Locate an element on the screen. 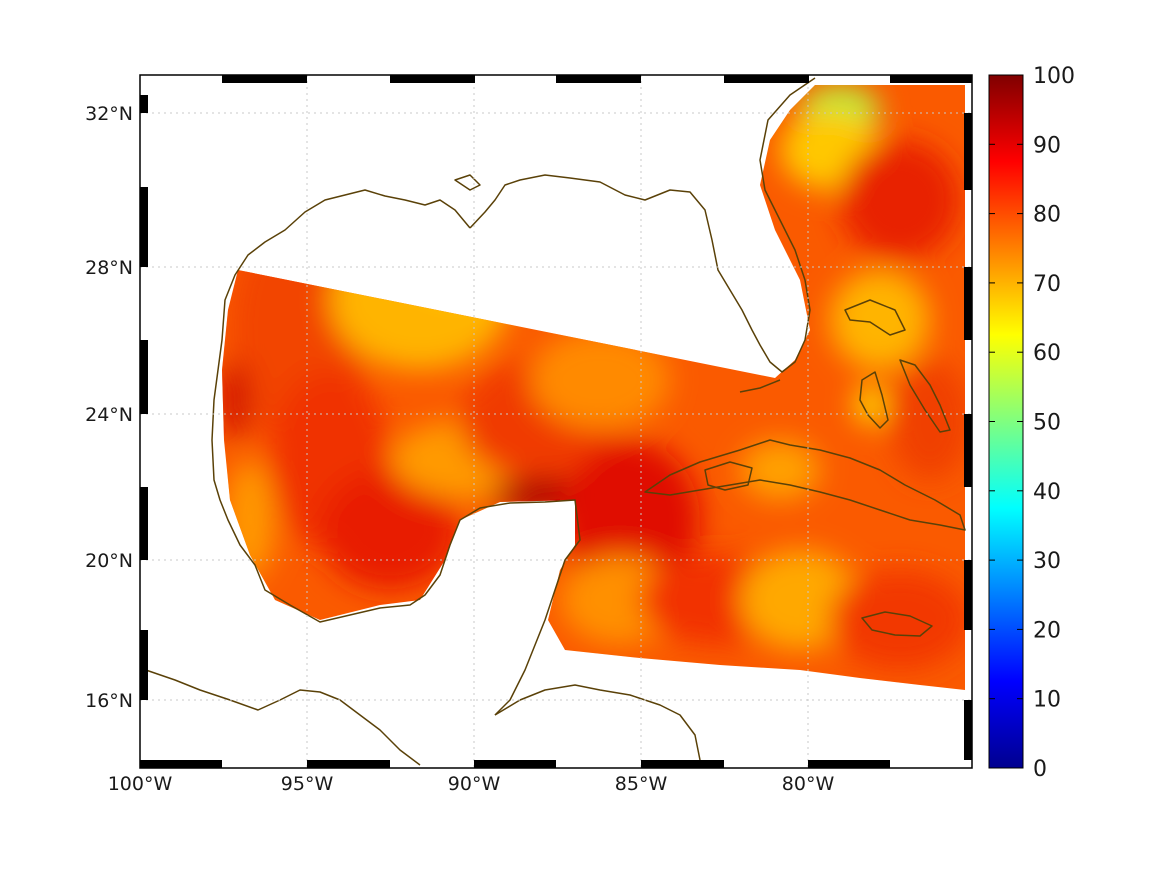  coast-florida-keys is located at coordinates (760, 386).